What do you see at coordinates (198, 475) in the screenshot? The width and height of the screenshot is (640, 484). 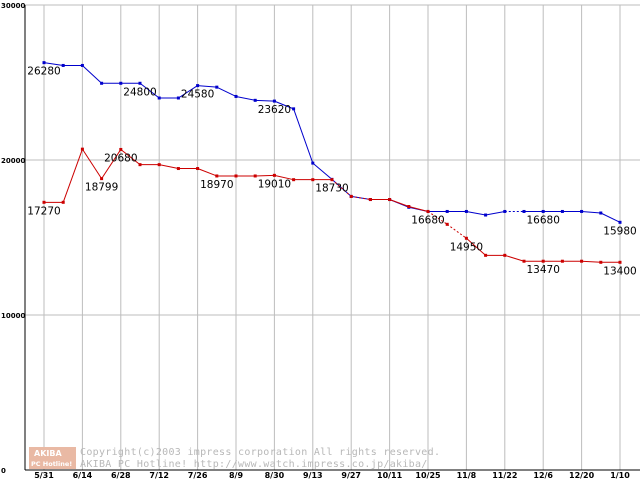 I see `x-tick-label: 7/26` at bounding box center [198, 475].